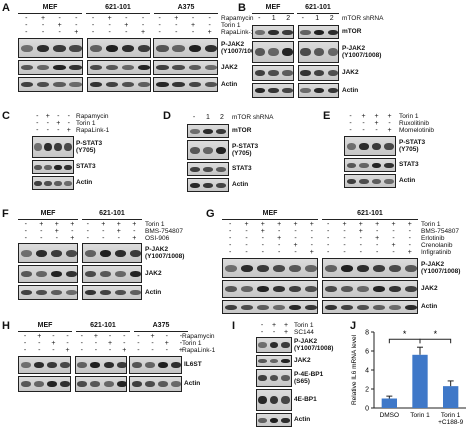 The image size is (474, 432). What do you see at coordinates (234, 326) in the screenshot?
I see `panel-i-label: I` at bounding box center [234, 326].